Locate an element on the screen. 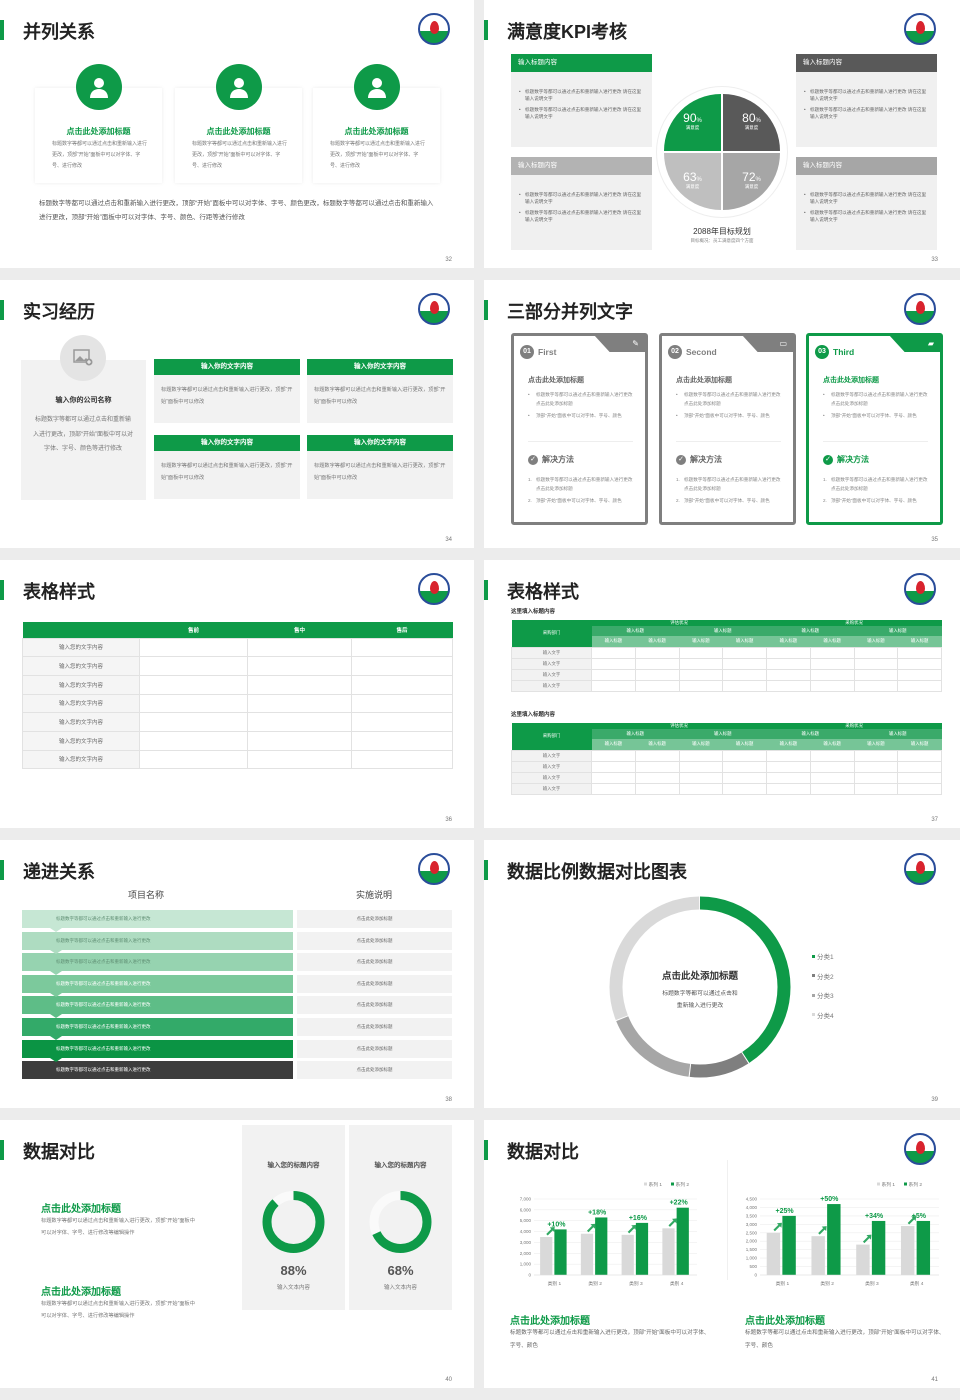 This screenshot has width=960, height=1400. bullet-text: 标题数字等都可以通过点击和重新输入进行更改 点击此处添加标题 is located at coordinates (584, 399).